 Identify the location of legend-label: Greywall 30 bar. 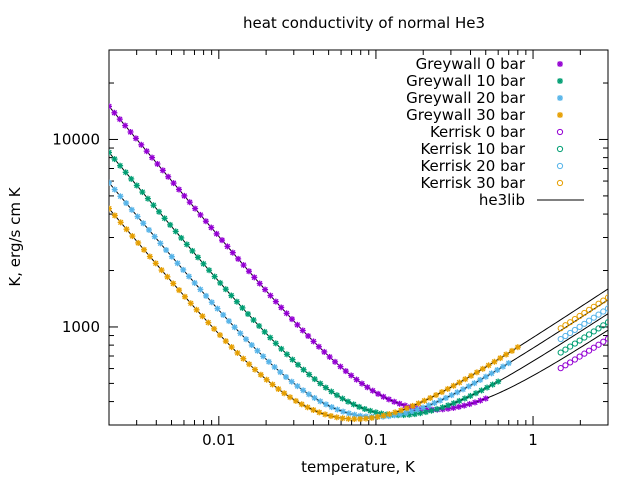
(466, 115).